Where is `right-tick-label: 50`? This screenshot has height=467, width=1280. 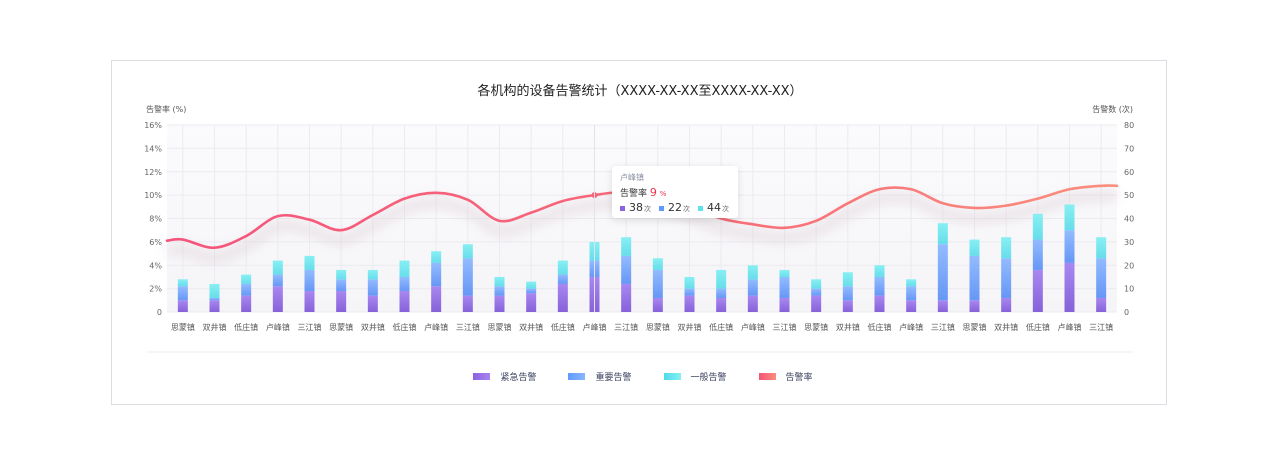
right-tick-label: 50 is located at coordinates (1129, 195).